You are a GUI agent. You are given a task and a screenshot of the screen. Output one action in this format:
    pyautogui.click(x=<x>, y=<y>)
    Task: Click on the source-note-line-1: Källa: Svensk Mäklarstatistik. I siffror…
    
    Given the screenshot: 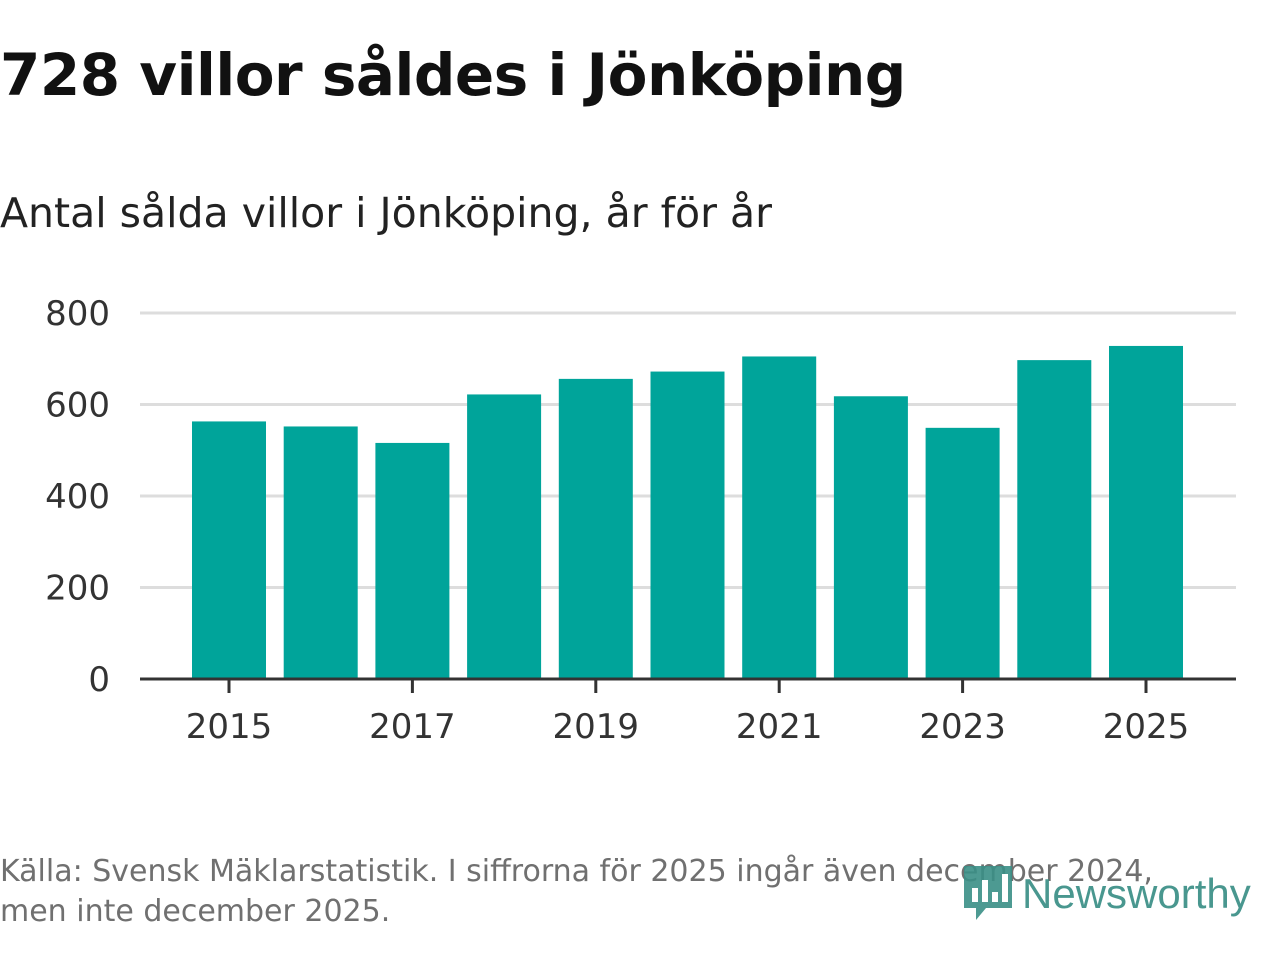 What is the action you would take?
    pyautogui.click(x=576, y=871)
    